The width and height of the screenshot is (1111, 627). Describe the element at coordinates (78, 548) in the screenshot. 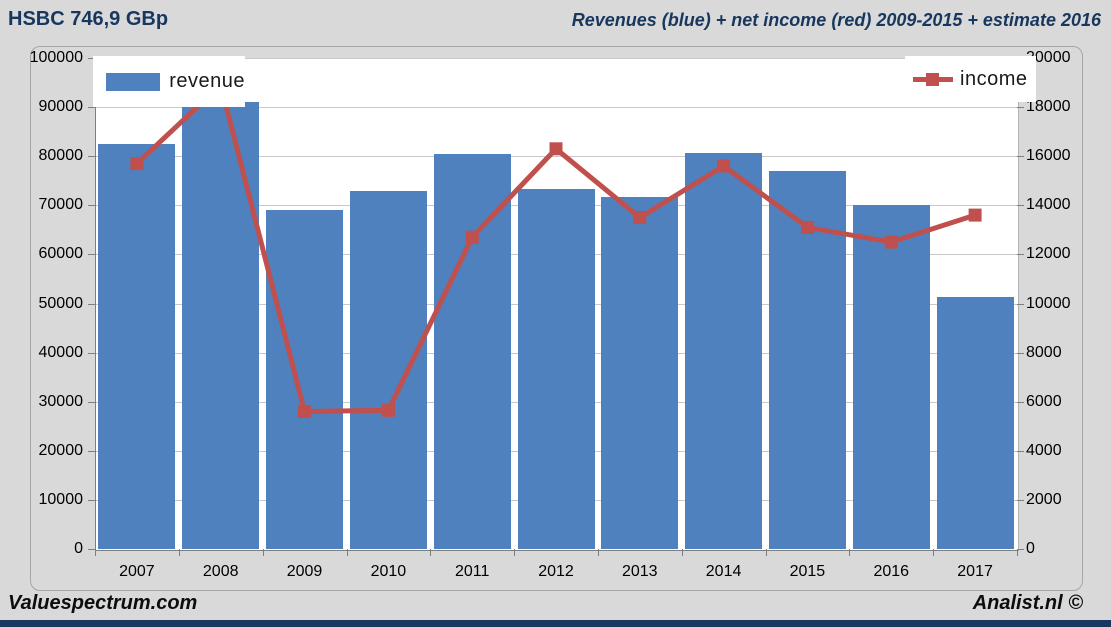

I see `y-axis-label-left: 0` at that location.